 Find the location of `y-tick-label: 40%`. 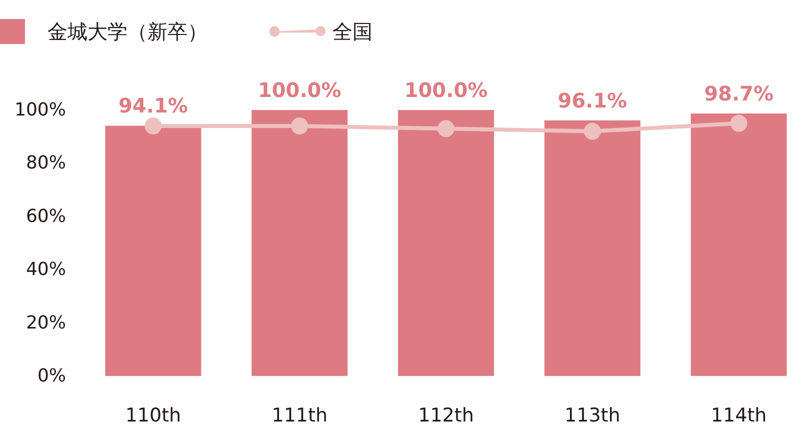

y-tick-label: 40% is located at coordinates (46, 269).